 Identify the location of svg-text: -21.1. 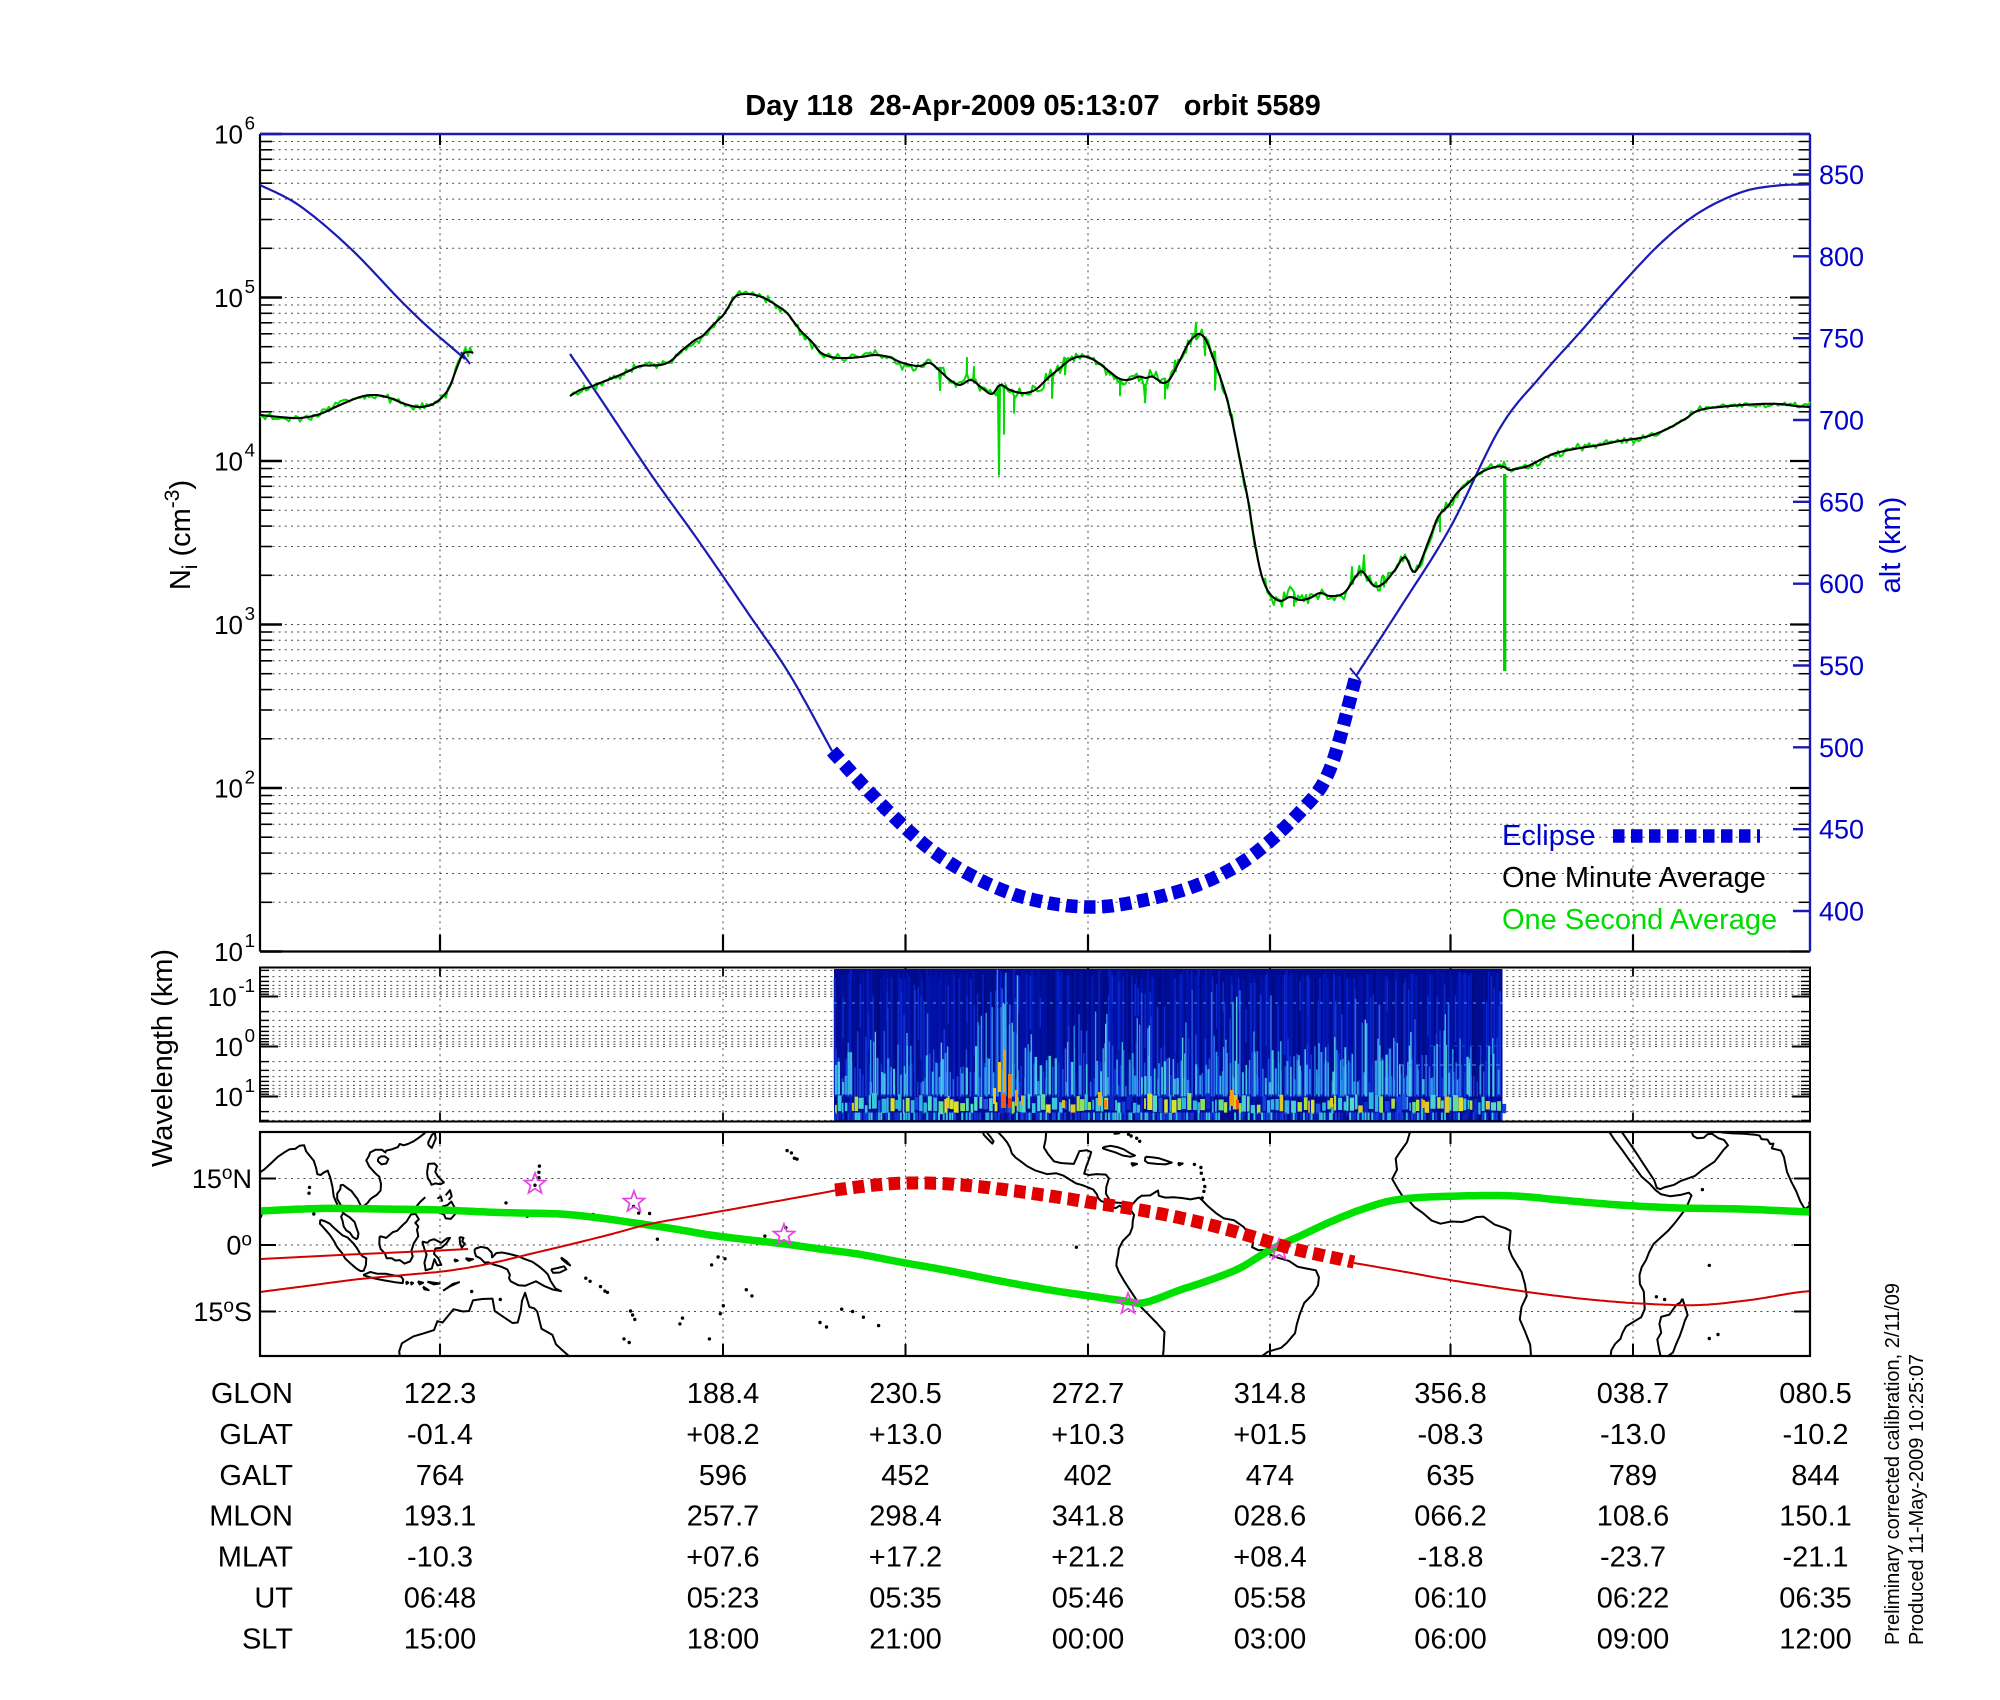
(1815, 1558).